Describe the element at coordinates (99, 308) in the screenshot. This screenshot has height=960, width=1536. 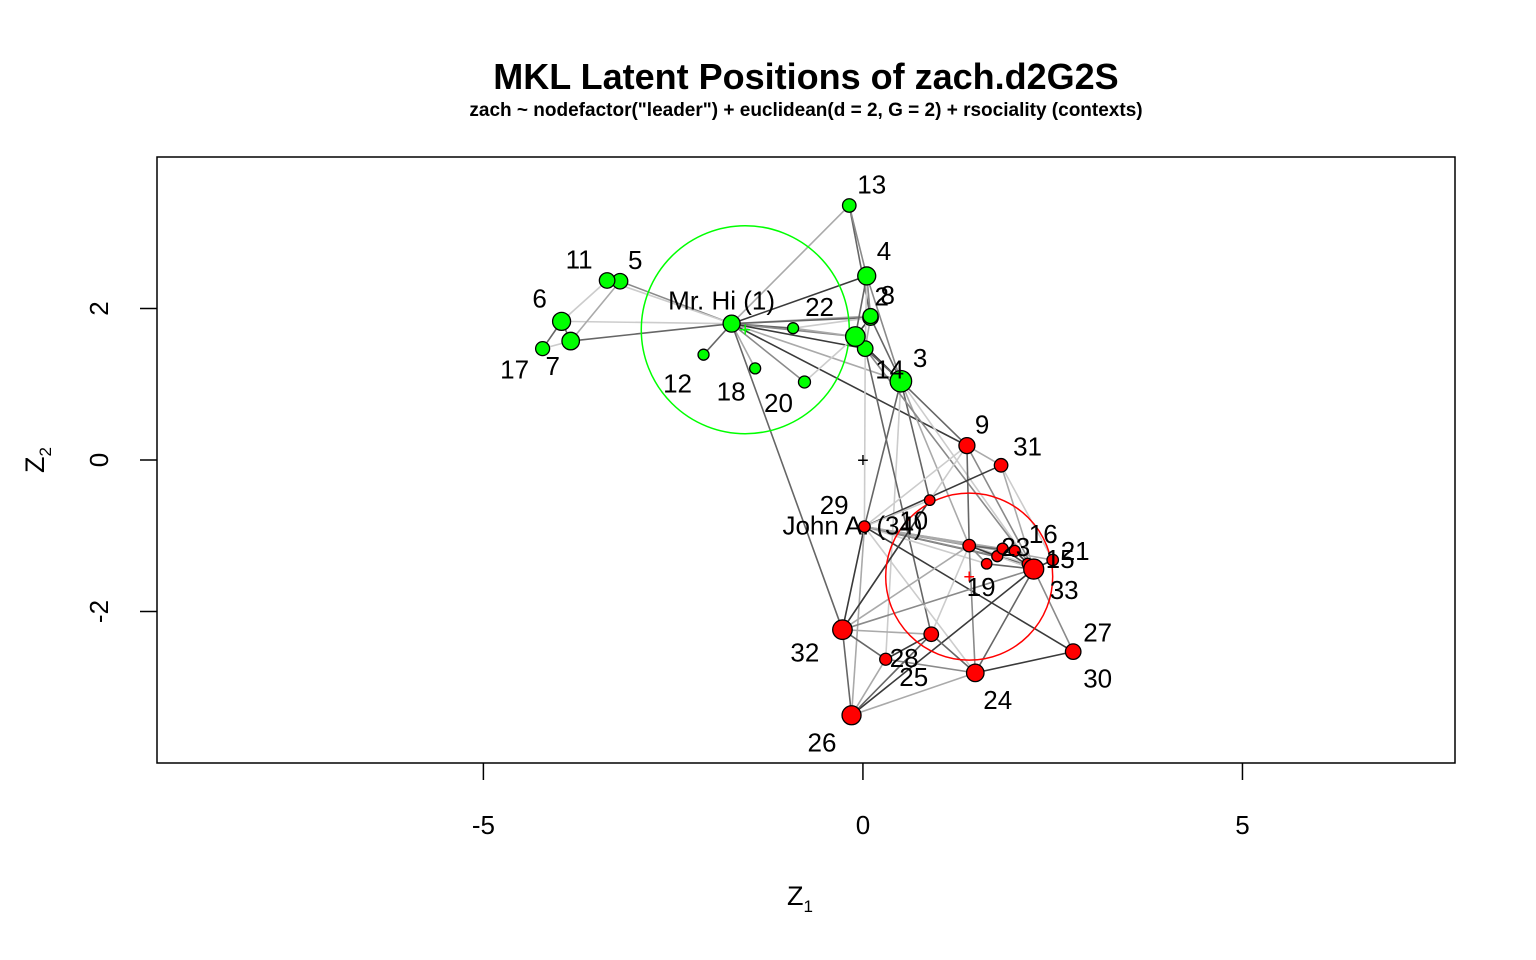
I see `y-tick-label-2: 2` at that location.